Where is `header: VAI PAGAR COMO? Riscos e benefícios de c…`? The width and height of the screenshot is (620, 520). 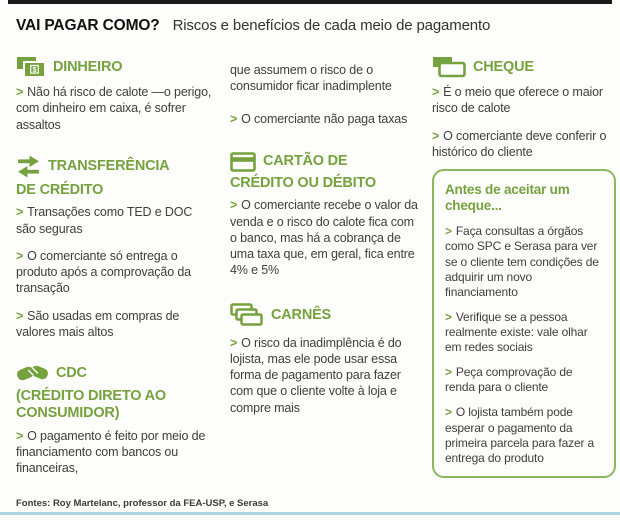 header: VAI PAGAR COMO? Riscos e benefícios de c… is located at coordinates (253, 26).